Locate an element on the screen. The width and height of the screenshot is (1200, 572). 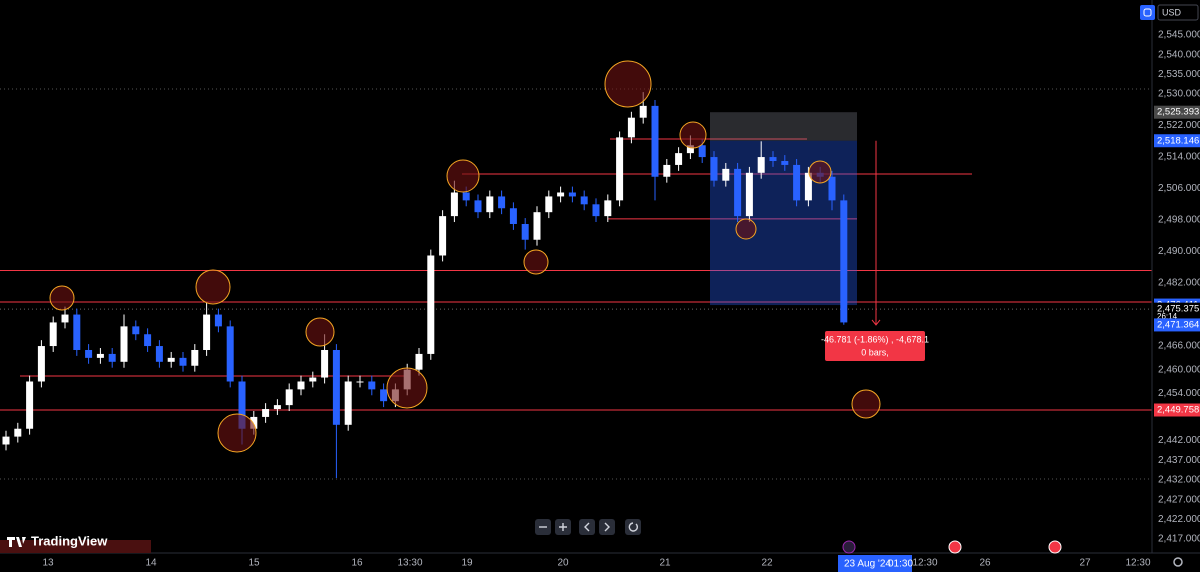
brand: TradingView is located at coordinates (69, 540).